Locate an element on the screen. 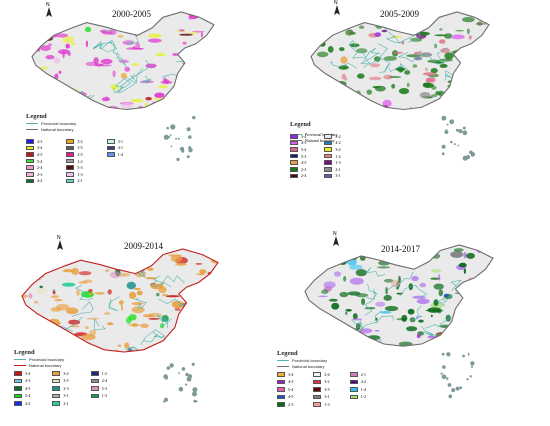  land-area is located at coordinates (399, 296).